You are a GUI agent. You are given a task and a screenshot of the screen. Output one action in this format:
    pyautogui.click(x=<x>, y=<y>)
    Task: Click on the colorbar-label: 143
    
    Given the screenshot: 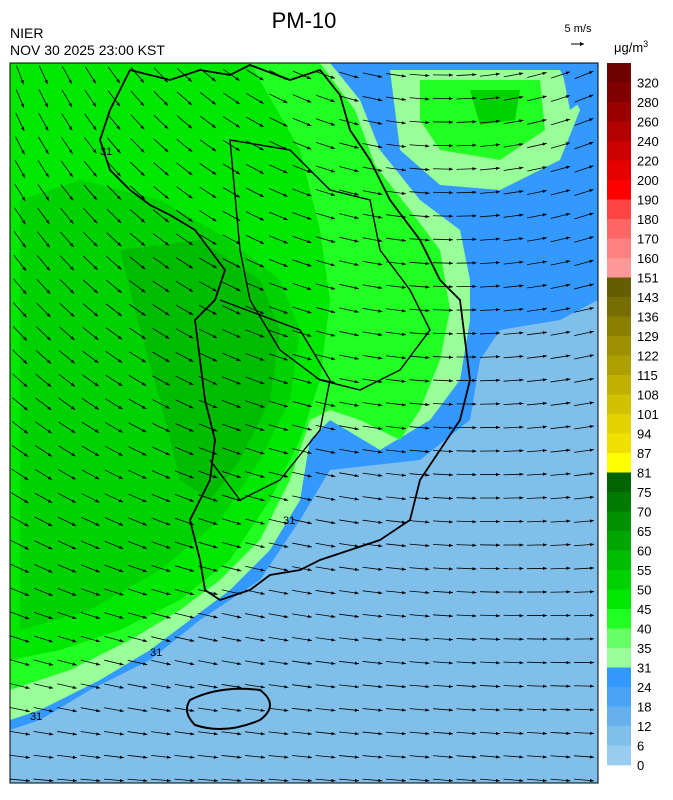 What is the action you would take?
    pyautogui.click(x=648, y=297)
    